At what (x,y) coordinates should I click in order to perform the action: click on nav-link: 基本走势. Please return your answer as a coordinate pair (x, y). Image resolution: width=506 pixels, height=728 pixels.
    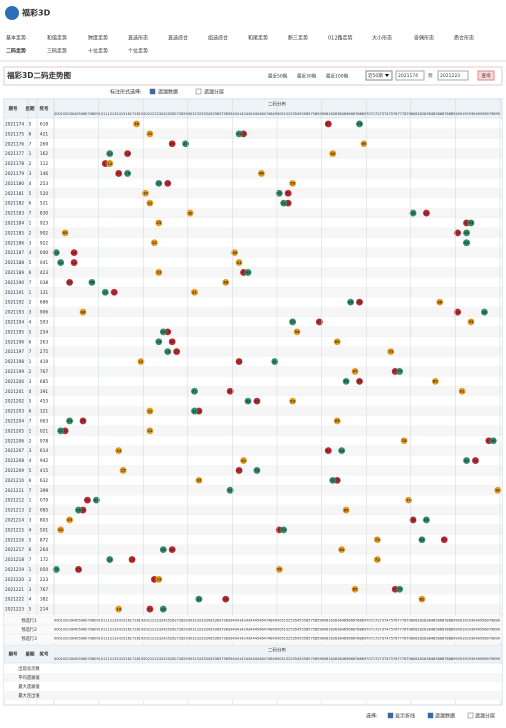
    Looking at the image, I should click on (16, 38).